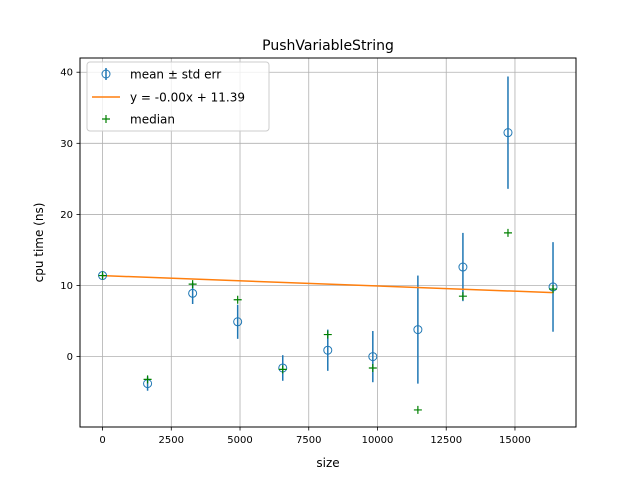 The image size is (640, 484). What do you see at coordinates (66, 144) in the screenshot?
I see `y-tick-label: 30` at bounding box center [66, 144].